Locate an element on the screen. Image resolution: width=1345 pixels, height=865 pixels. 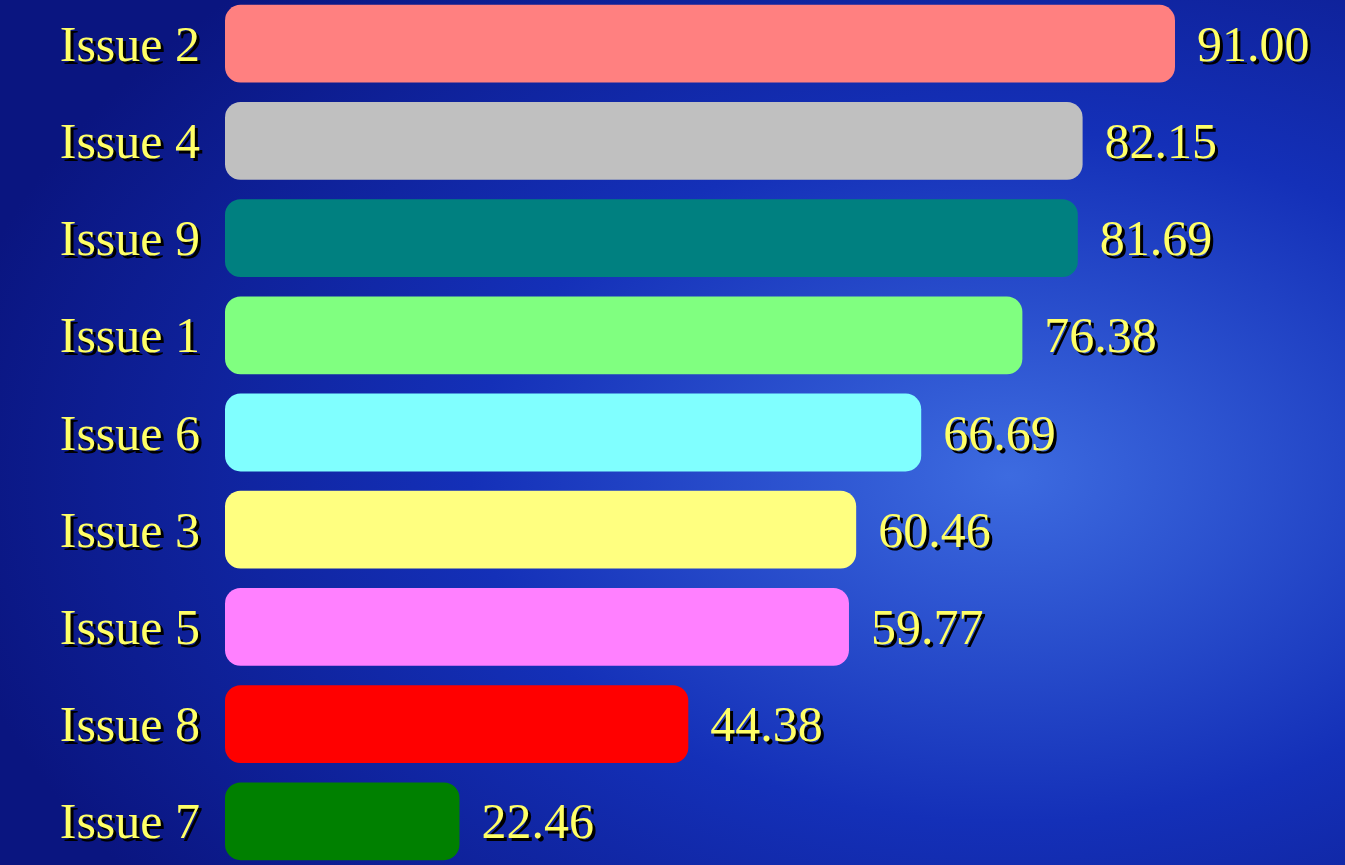
data-label: 66.69 is located at coordinates (999, 432).